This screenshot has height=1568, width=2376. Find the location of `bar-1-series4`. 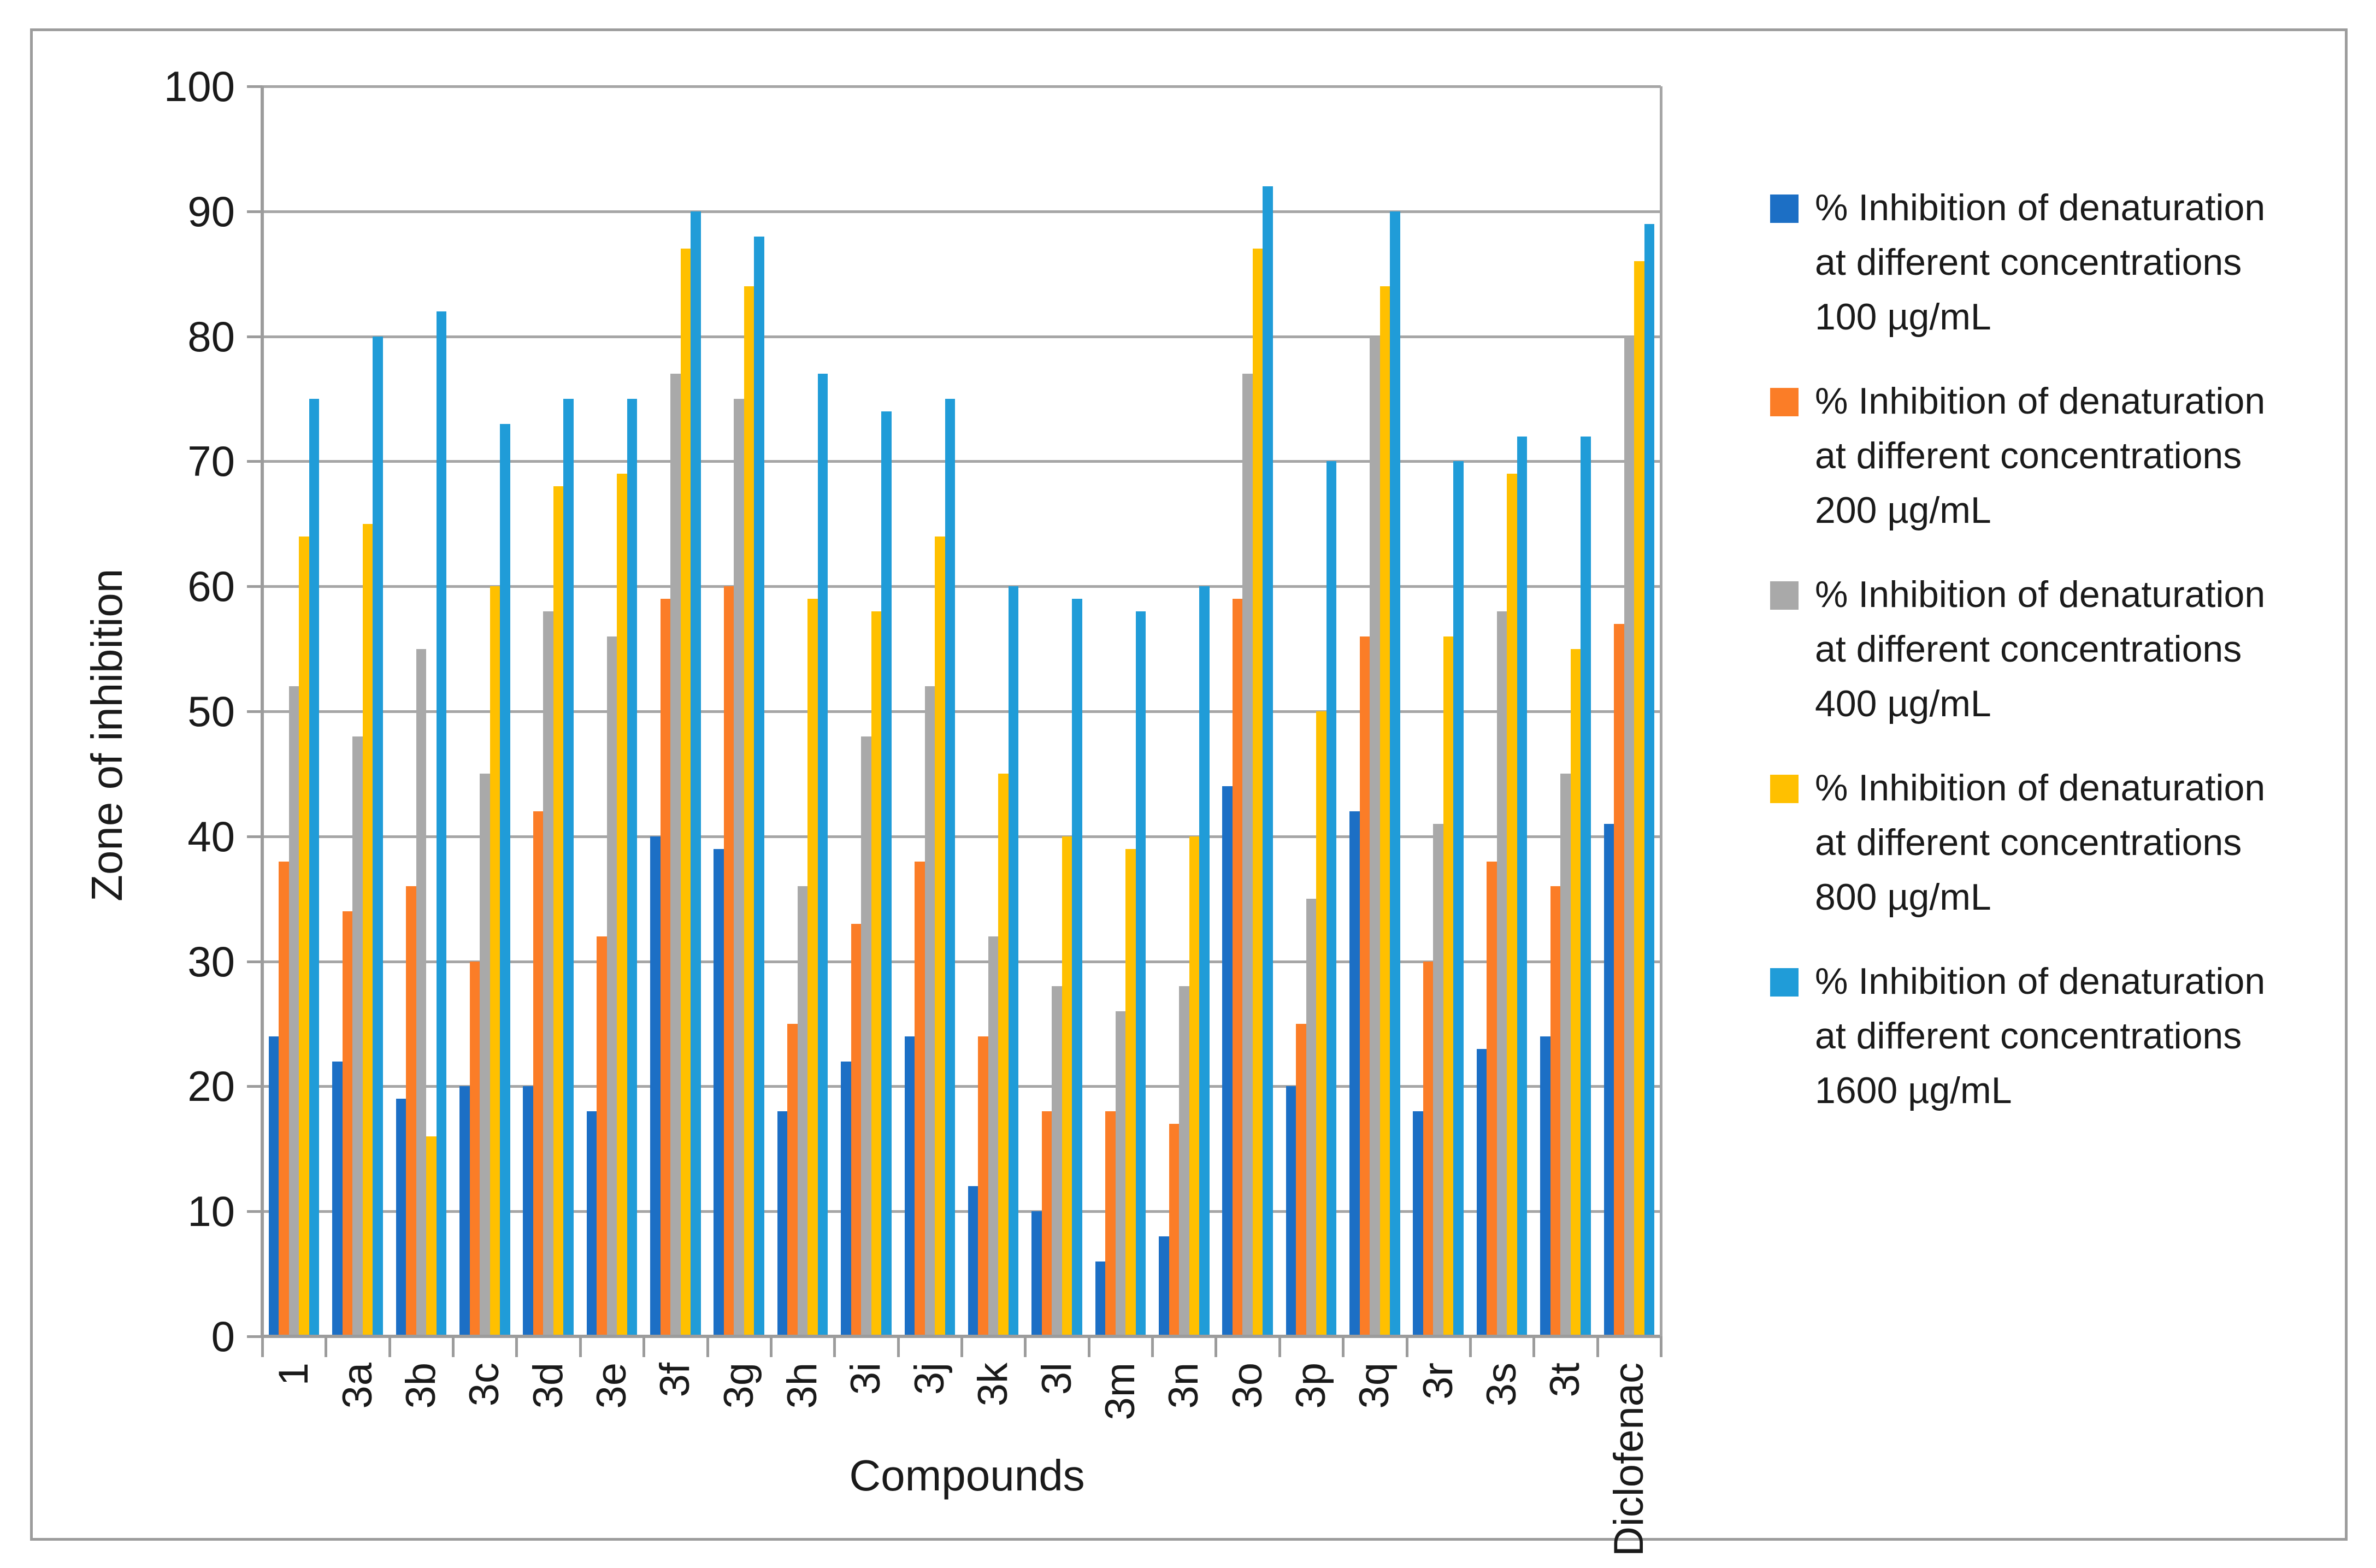

bar-1-series4 is located at coordinates (304, 936).